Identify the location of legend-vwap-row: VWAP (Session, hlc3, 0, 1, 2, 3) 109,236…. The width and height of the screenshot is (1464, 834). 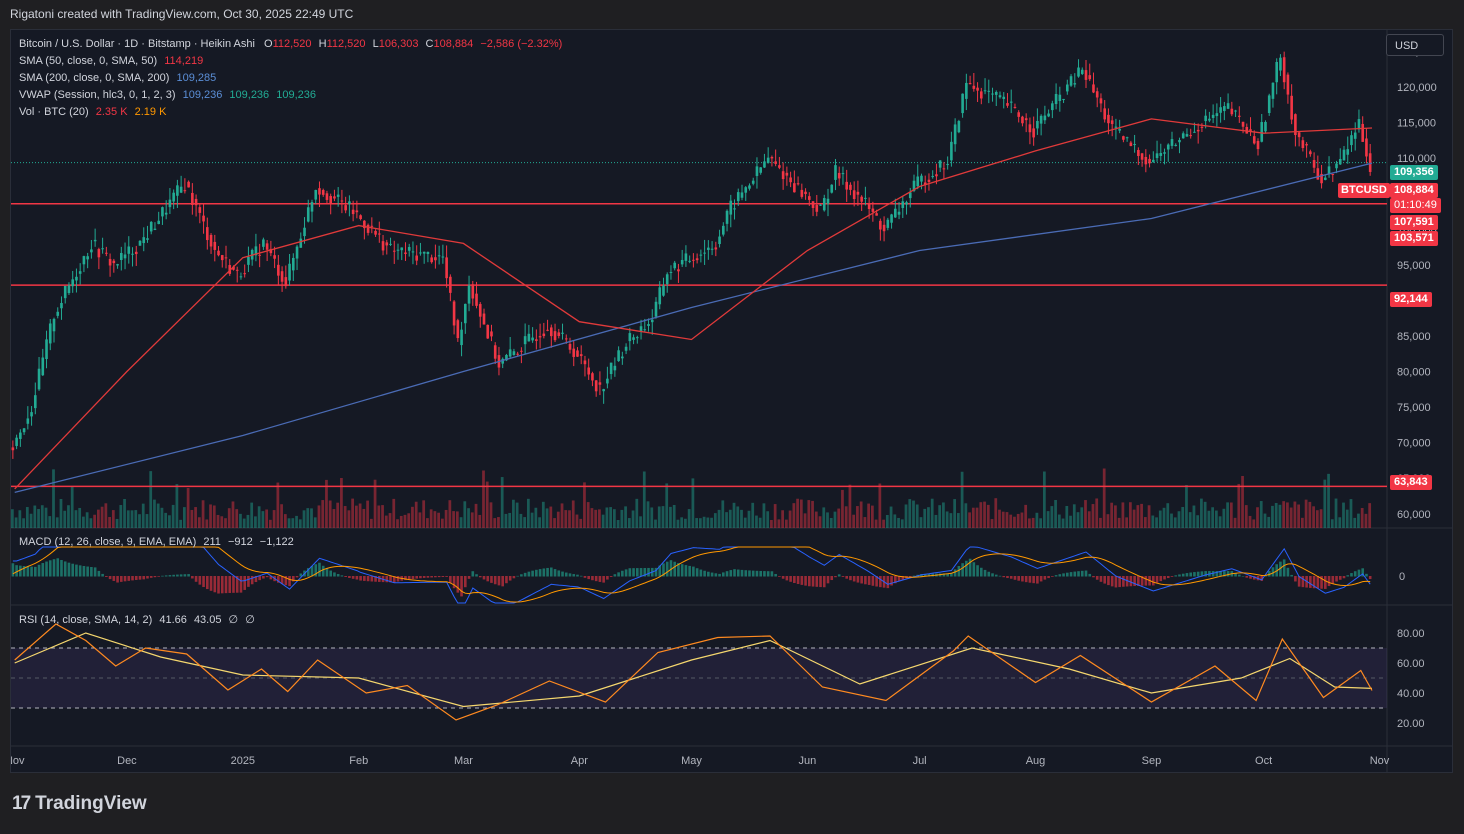
(290, 95).